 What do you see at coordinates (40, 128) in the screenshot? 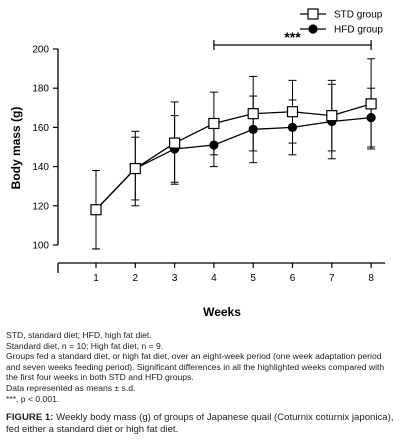
I see `y-tick-label: 160` at bounding box center [40, 128].